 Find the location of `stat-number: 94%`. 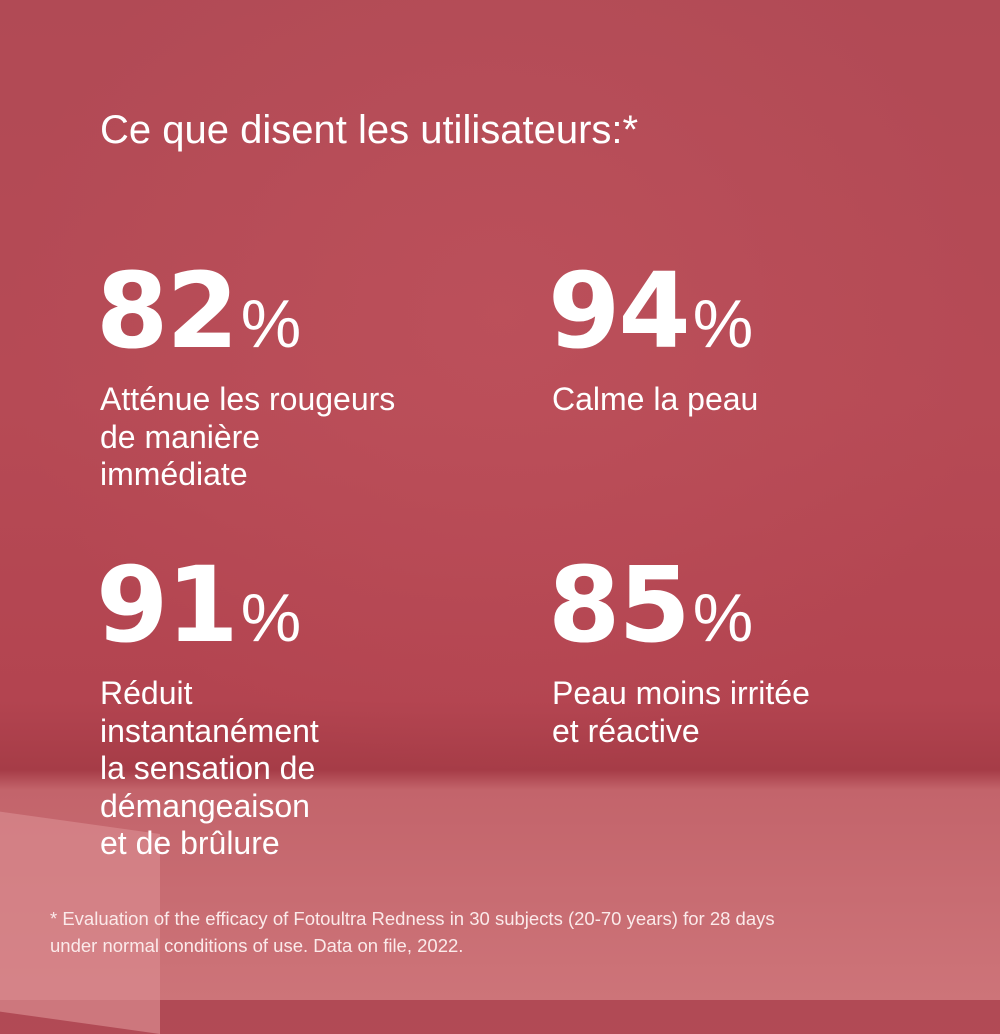

stat-number: 94% is located at coordinates (653, 317).